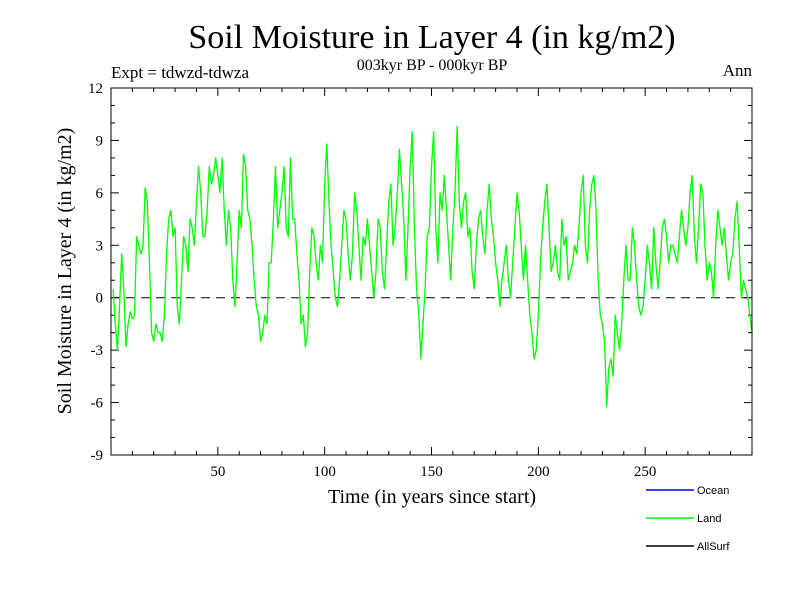  What do you see at coordinates (688, 519) in the screenshot?
I see `legend: Ocean Land AllSurf` at bounding box center [688, 519].